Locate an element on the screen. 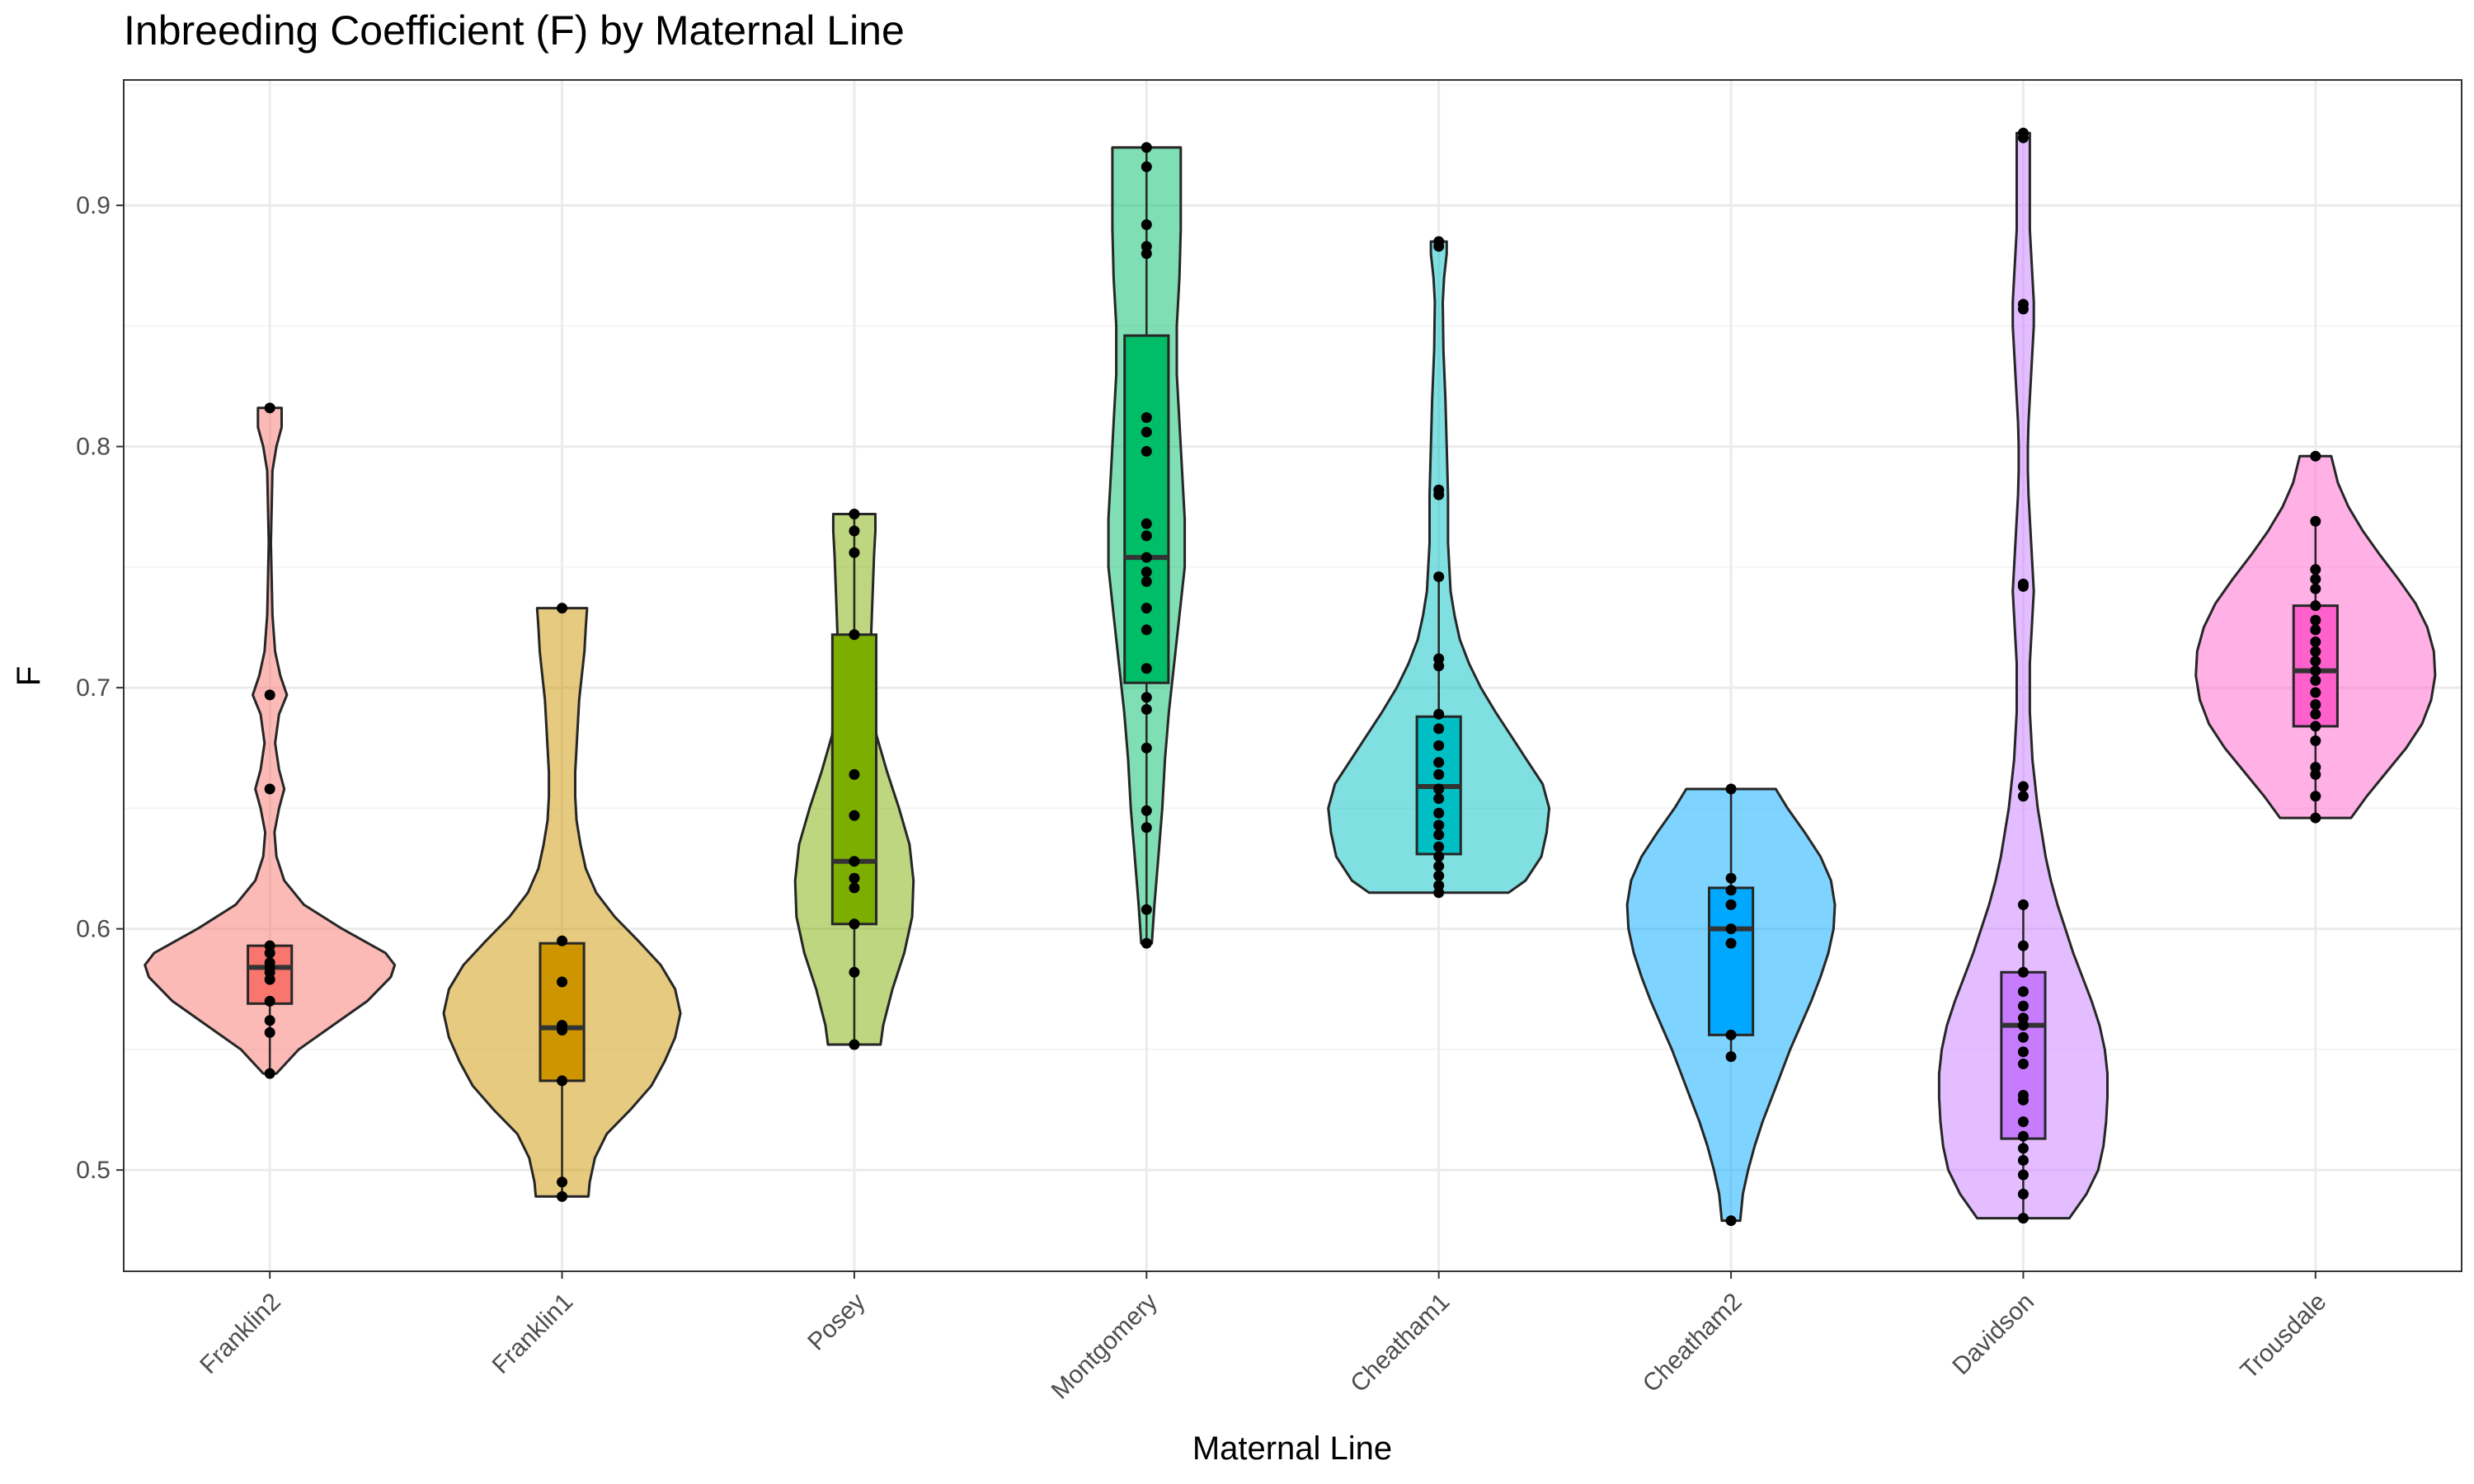  y-axis-title: F is located at coordinates (29, 676).